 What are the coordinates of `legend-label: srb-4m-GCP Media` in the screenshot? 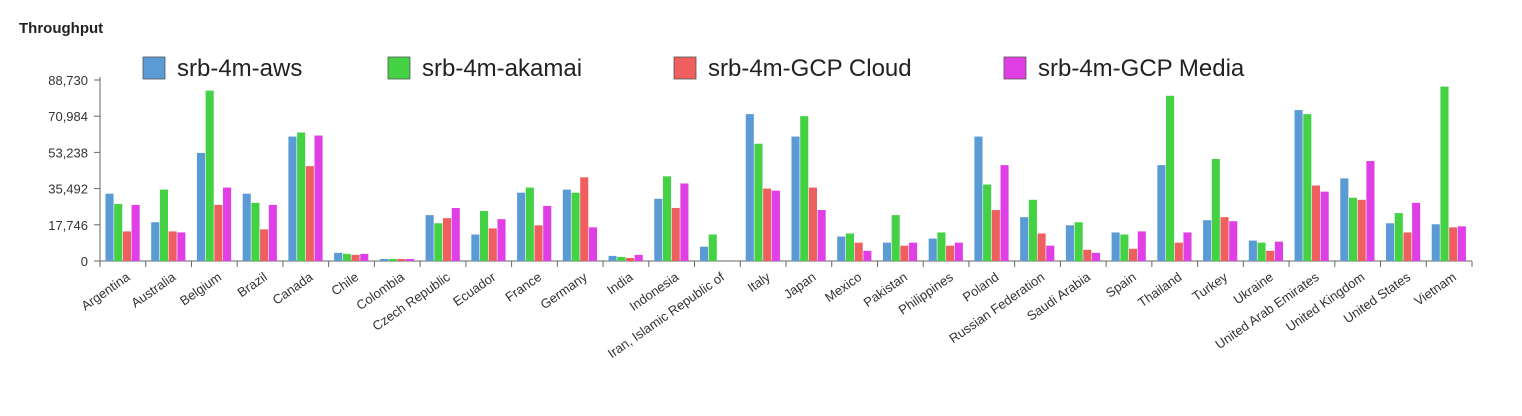 It's located at (1141, 68).